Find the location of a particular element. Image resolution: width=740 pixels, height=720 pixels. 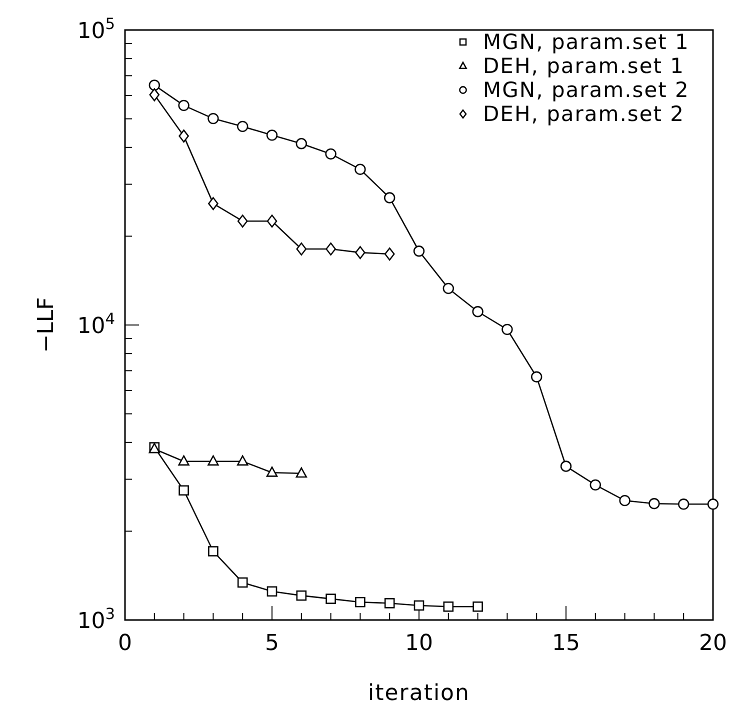

x-tick-label: 20 is located at coordinates (713, 643).